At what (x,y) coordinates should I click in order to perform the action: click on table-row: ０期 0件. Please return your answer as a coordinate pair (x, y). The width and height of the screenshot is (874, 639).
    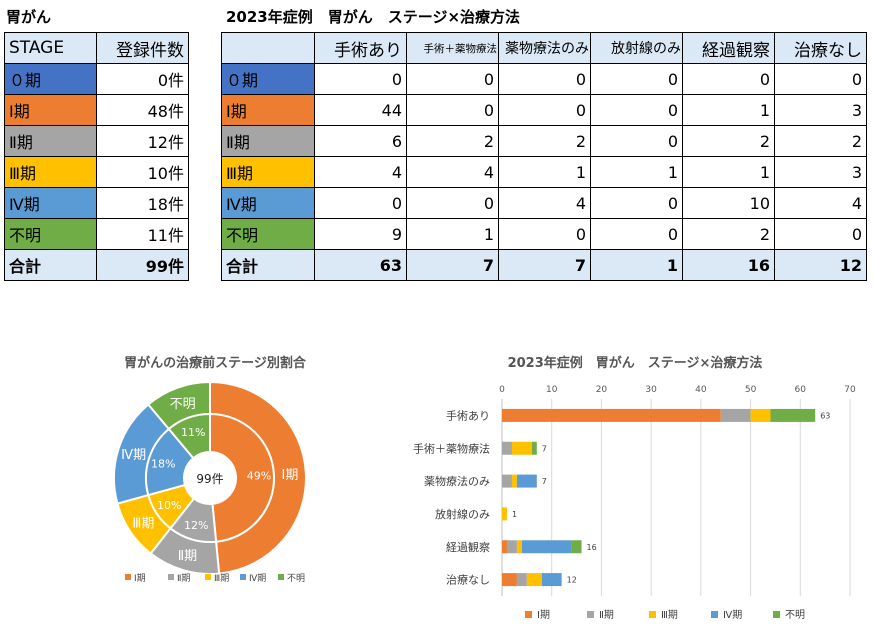
    Looking at the image, I should click on (96, 79).